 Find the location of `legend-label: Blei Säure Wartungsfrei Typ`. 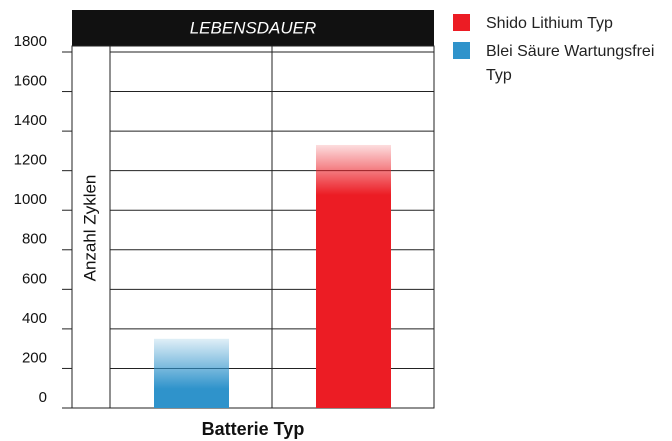

legend-label: Blei Säure Wartungsfrei Typ is located at coordinates (570, 63).